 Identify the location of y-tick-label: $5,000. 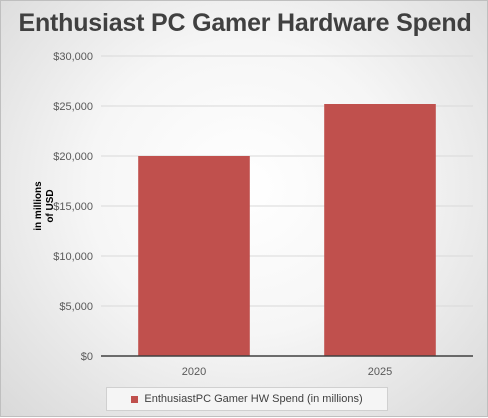
(76, 307).